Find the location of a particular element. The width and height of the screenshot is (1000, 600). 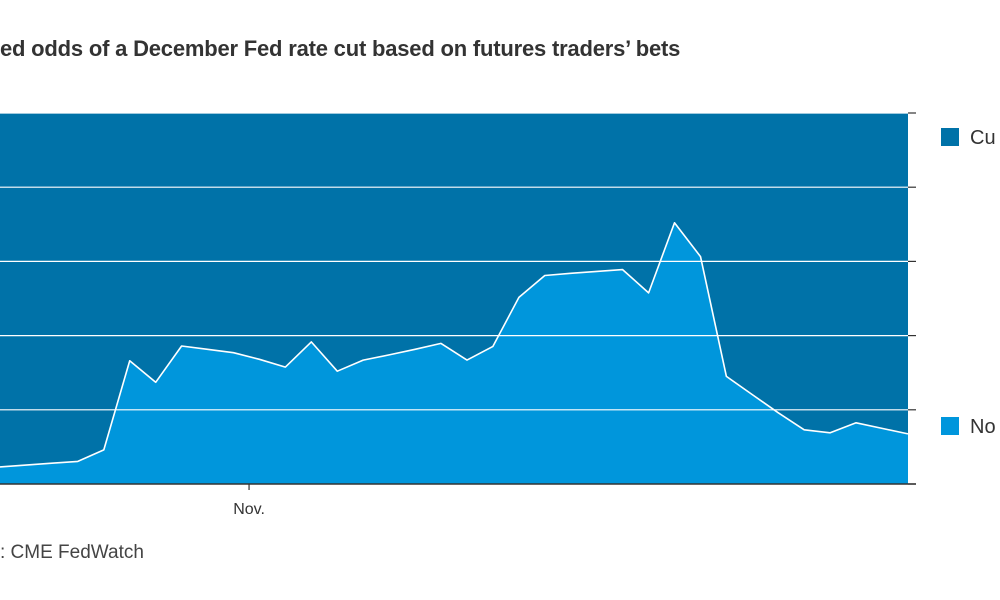

legend-label-cu: Cu is located at coordinates (983, 138).